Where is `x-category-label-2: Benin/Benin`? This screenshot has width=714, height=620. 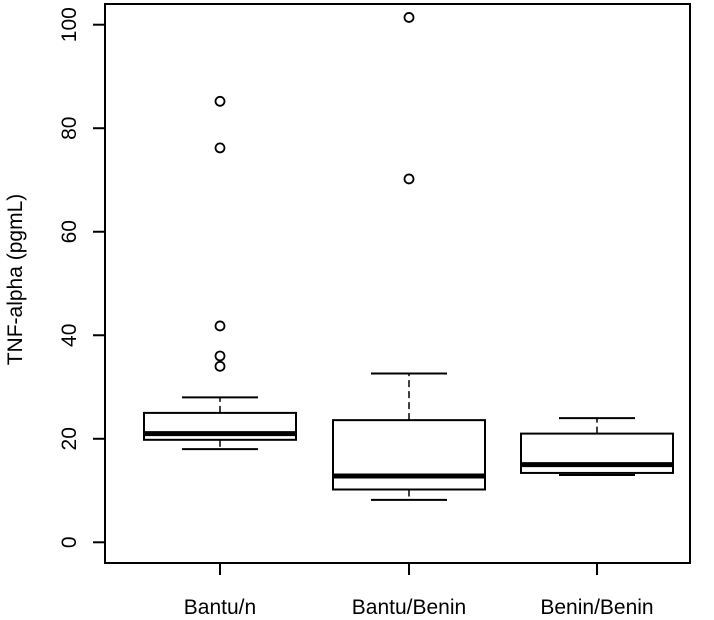
x-category-label-2: Benin/Benin is located at coordinates (596, 607).